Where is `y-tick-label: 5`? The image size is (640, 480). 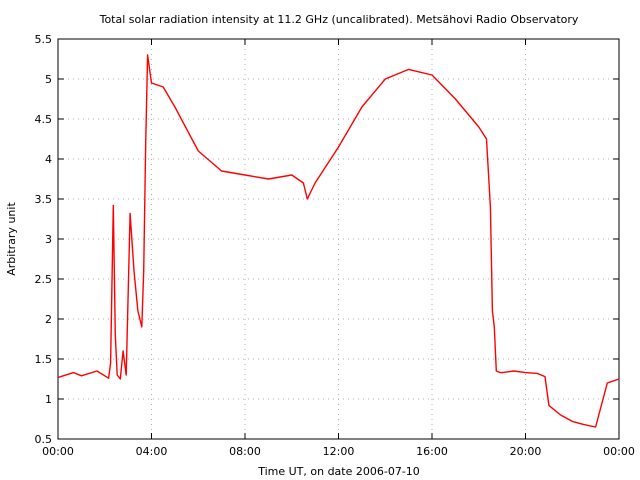 y-tick-label: 5 is located at coordinates (48, 79).